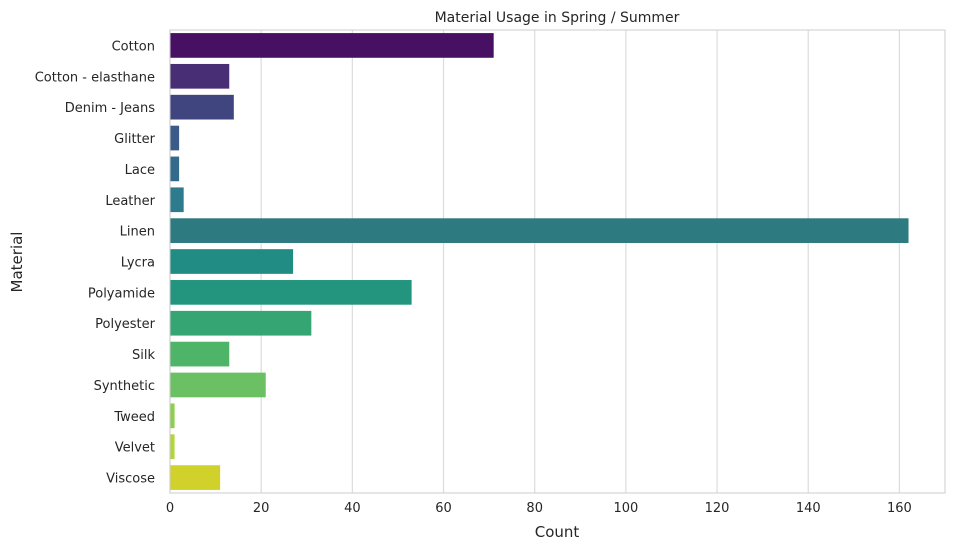 This screenshot has height=550, width=953. Describe the element at coordinates (534, 508) in the screenshot. I see `x-tick-label: 80` at that location.